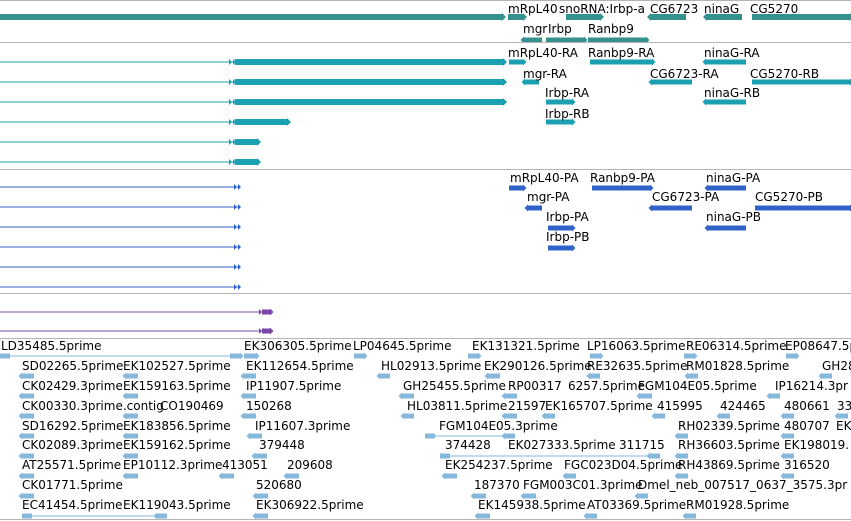  Describe the element at coordinates (818, 346) in the screenshot. I see `est-label: EP08647.5p` at that location.